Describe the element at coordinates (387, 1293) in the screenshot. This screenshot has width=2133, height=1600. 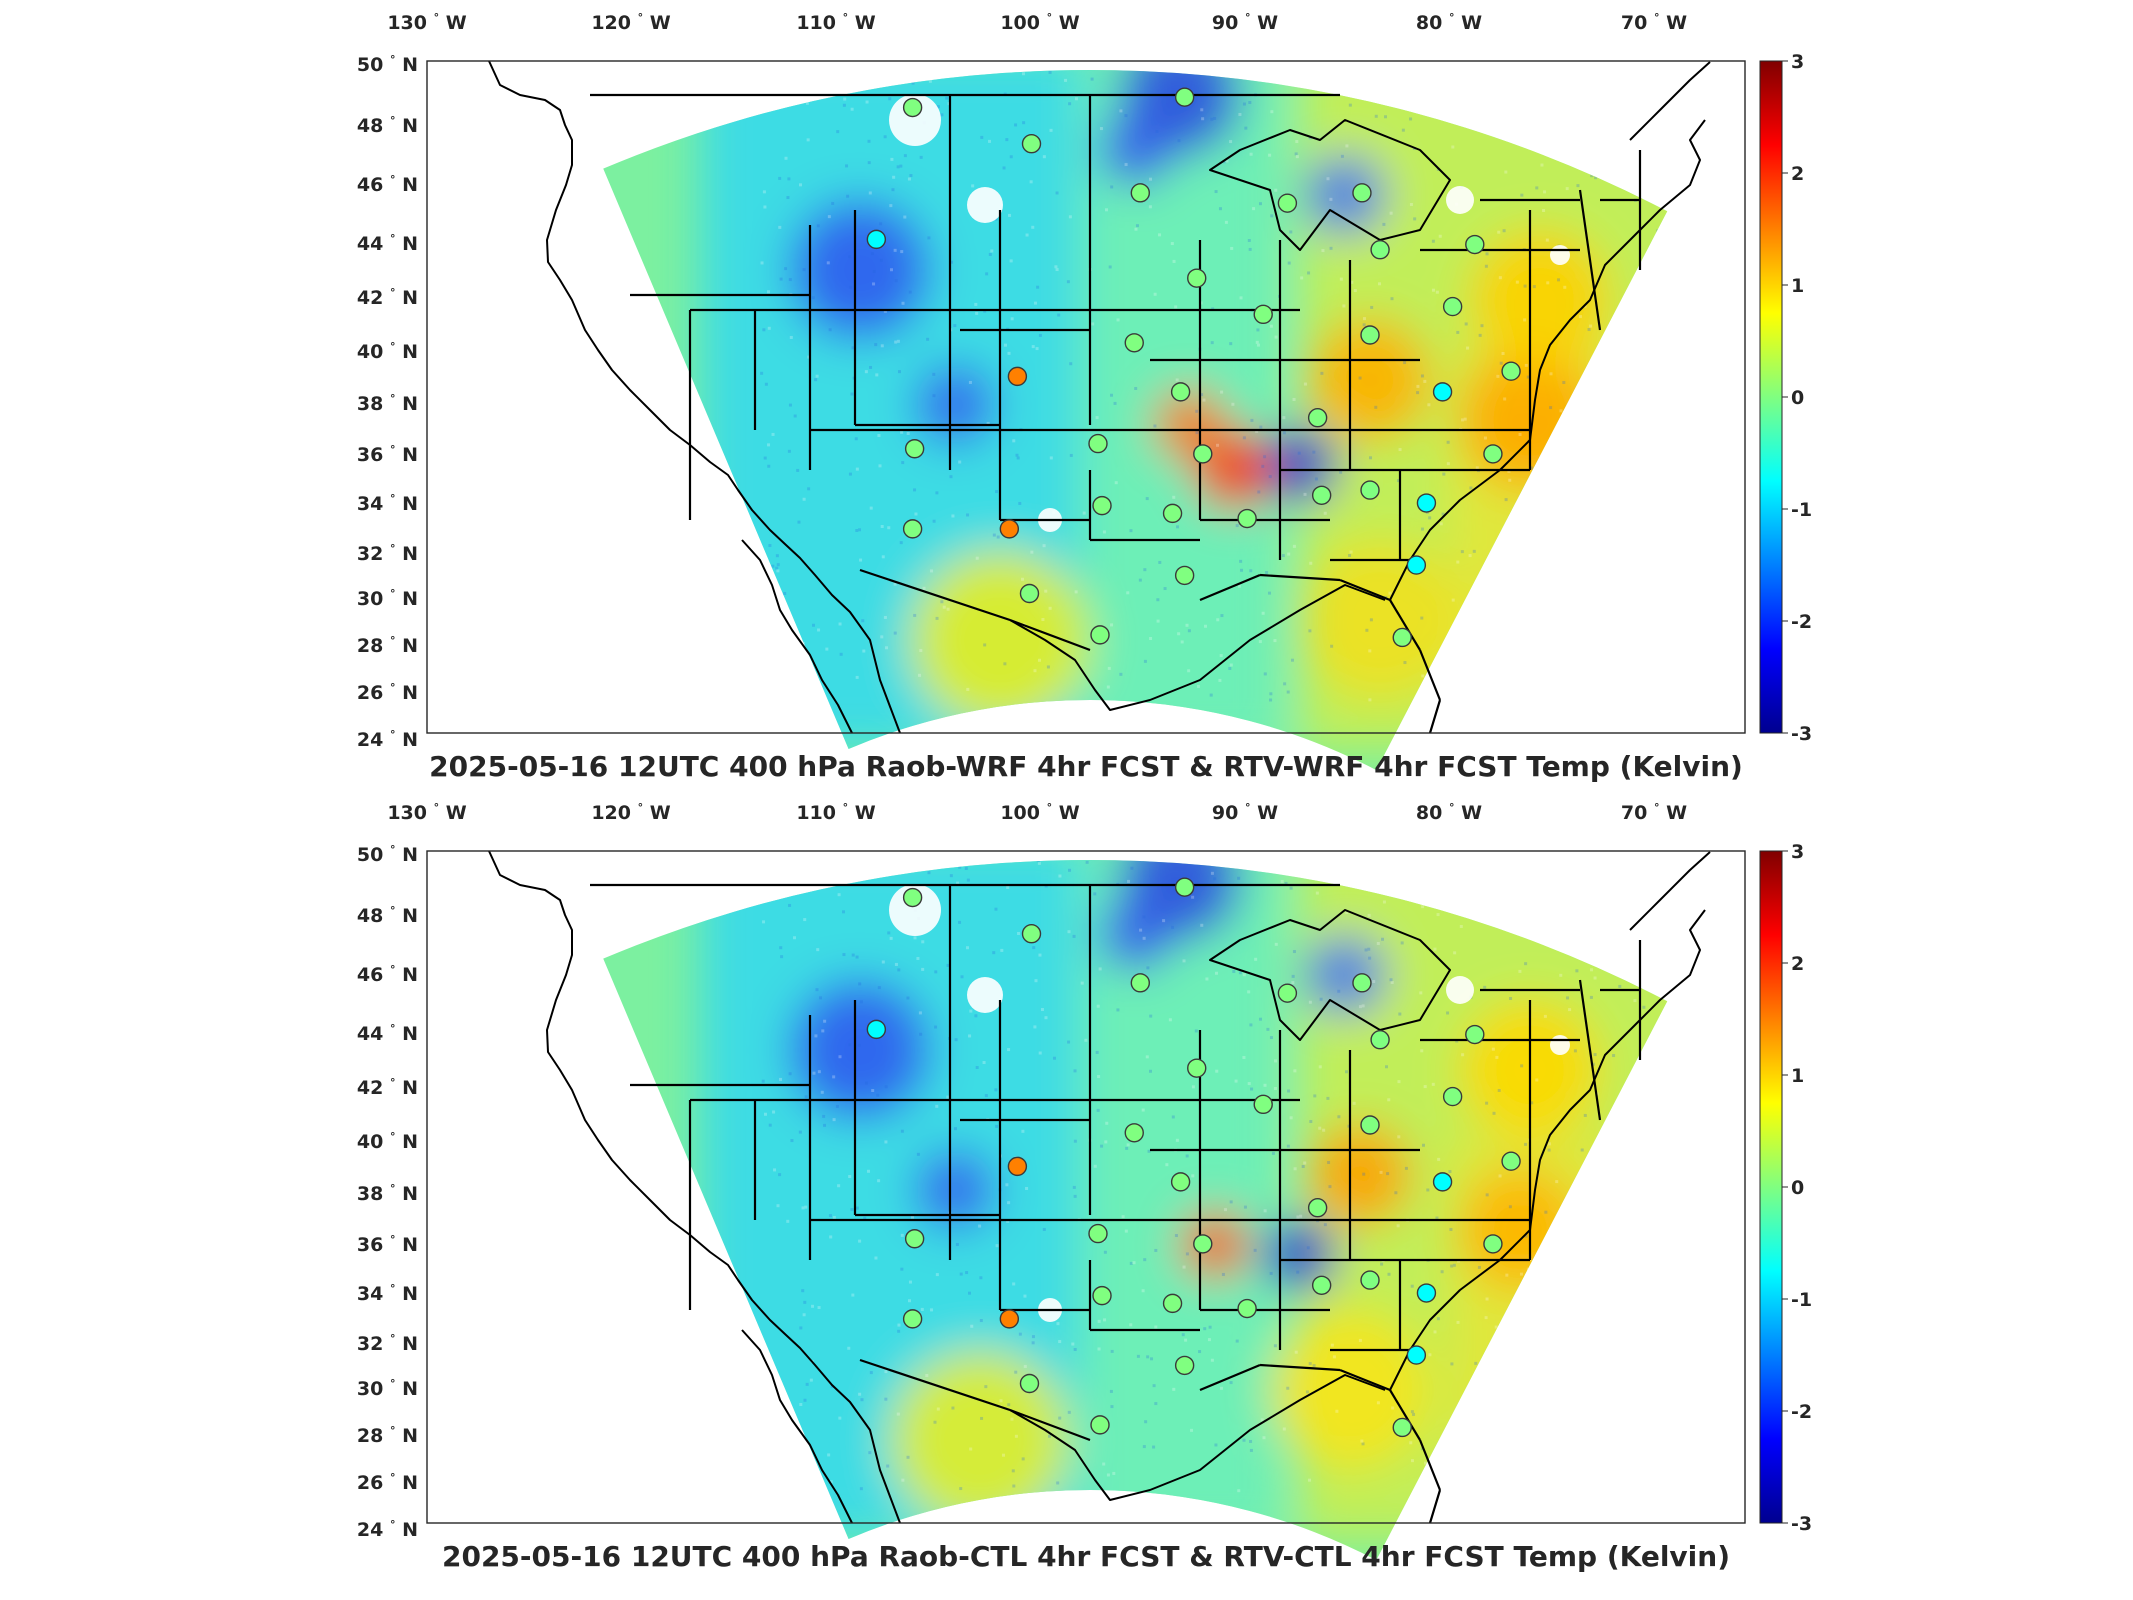
I see `latitude-tick-label: 34 ° N` at that location.